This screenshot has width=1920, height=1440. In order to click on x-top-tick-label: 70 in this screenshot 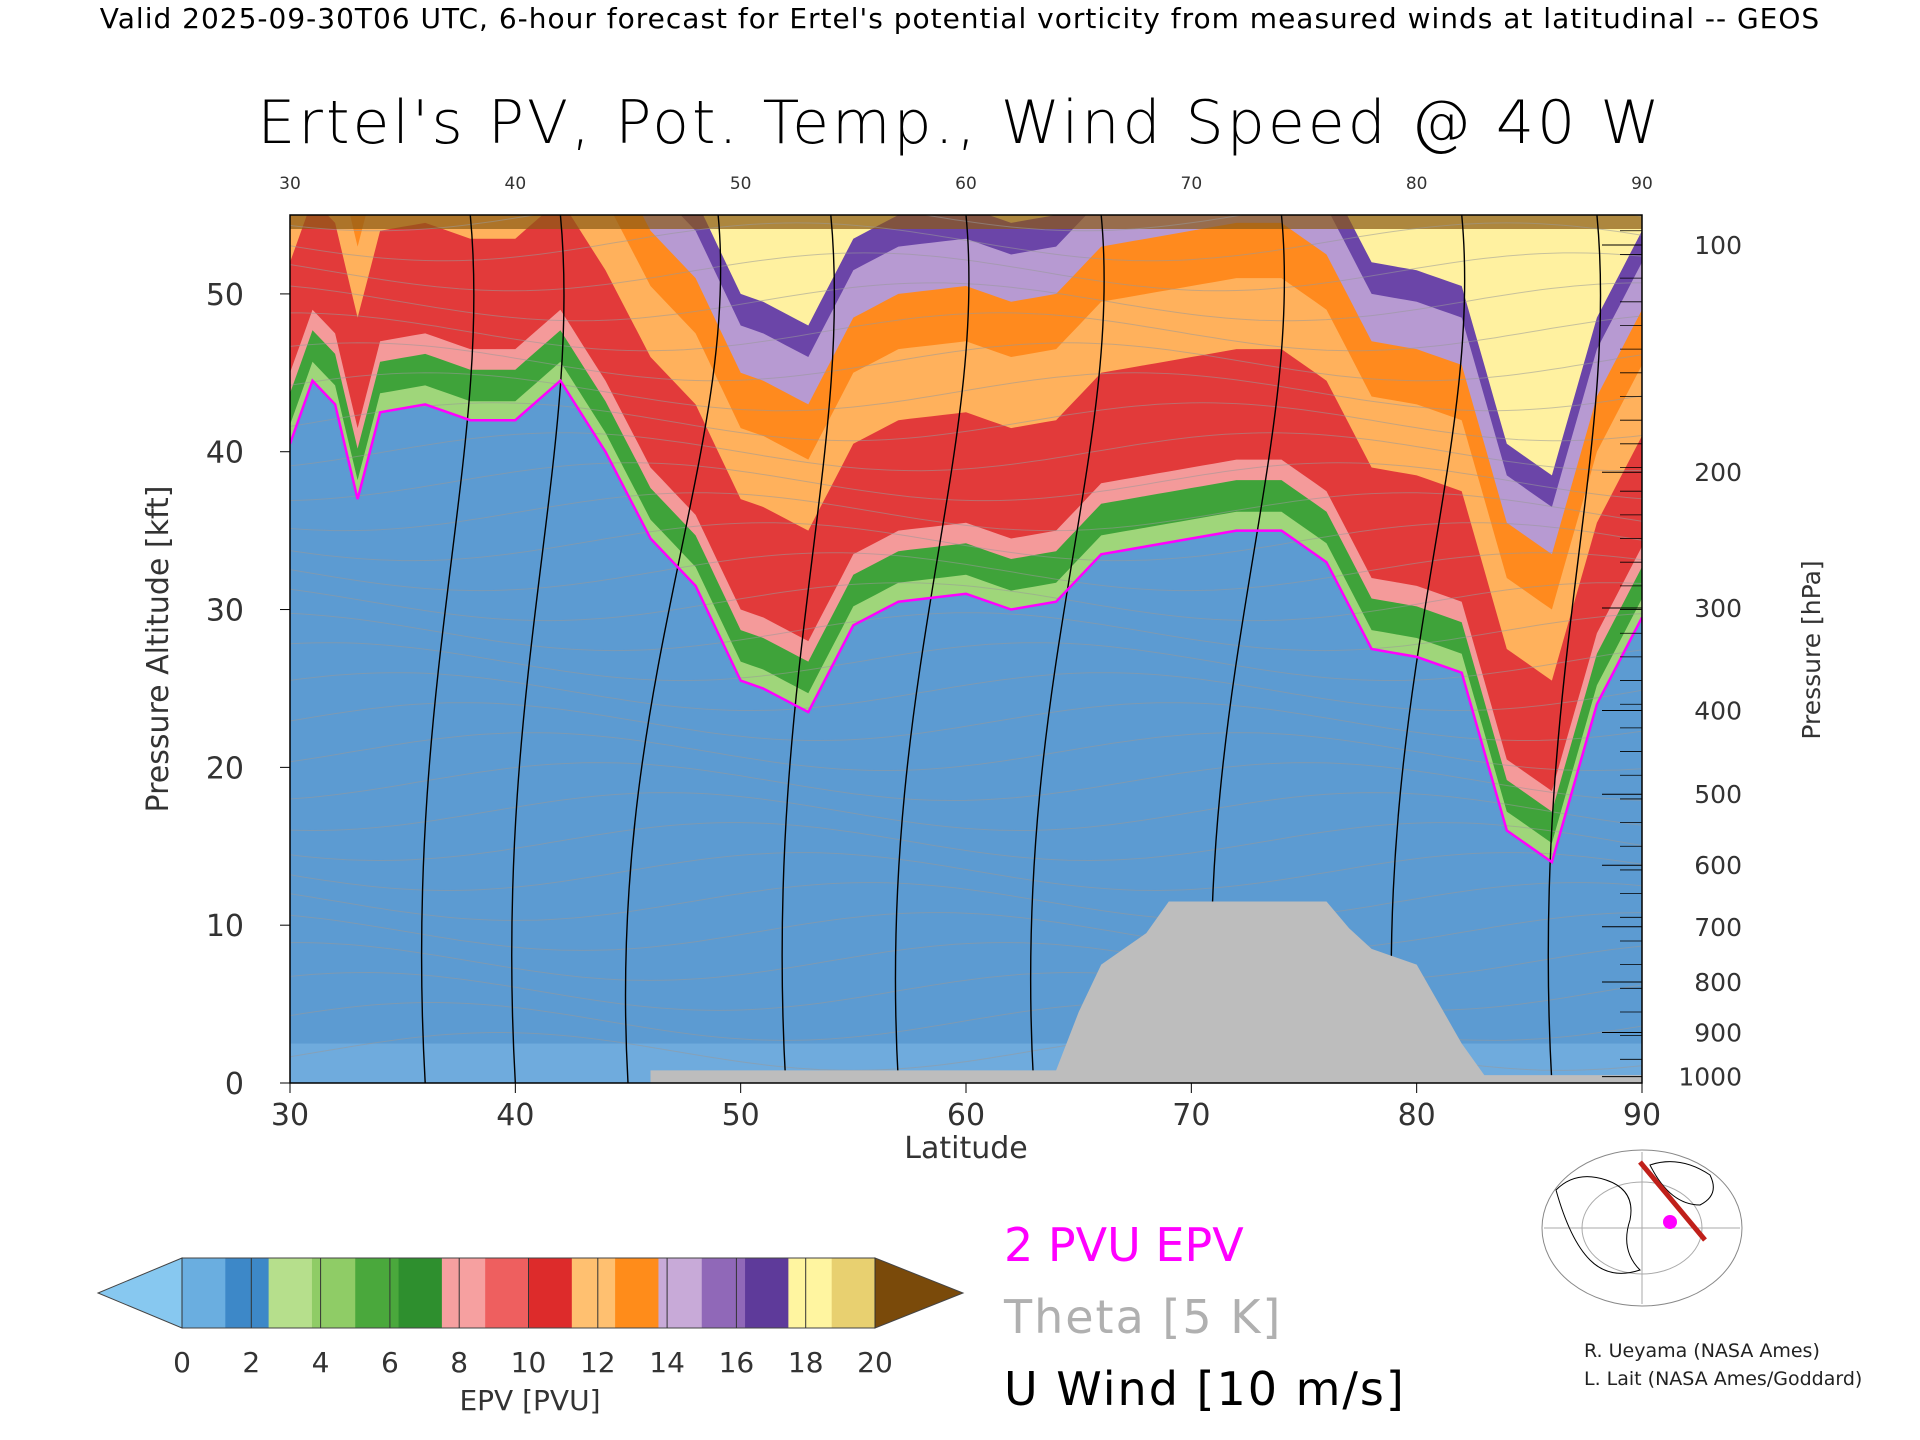, I will do `click(1192, 184)`.